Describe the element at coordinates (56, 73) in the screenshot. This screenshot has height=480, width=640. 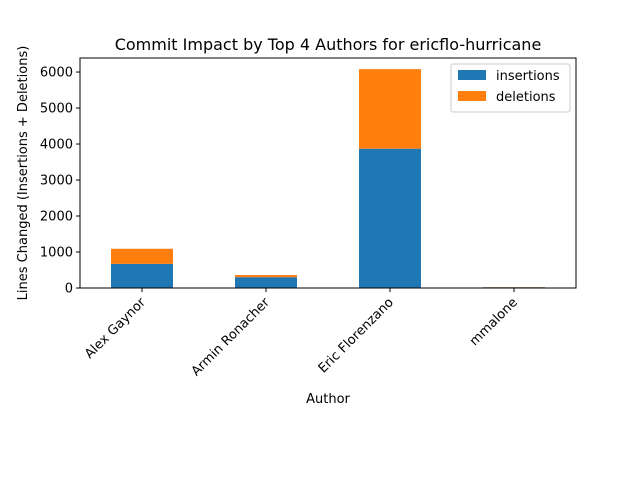
I see `y-tick-label: 6000` at that location.